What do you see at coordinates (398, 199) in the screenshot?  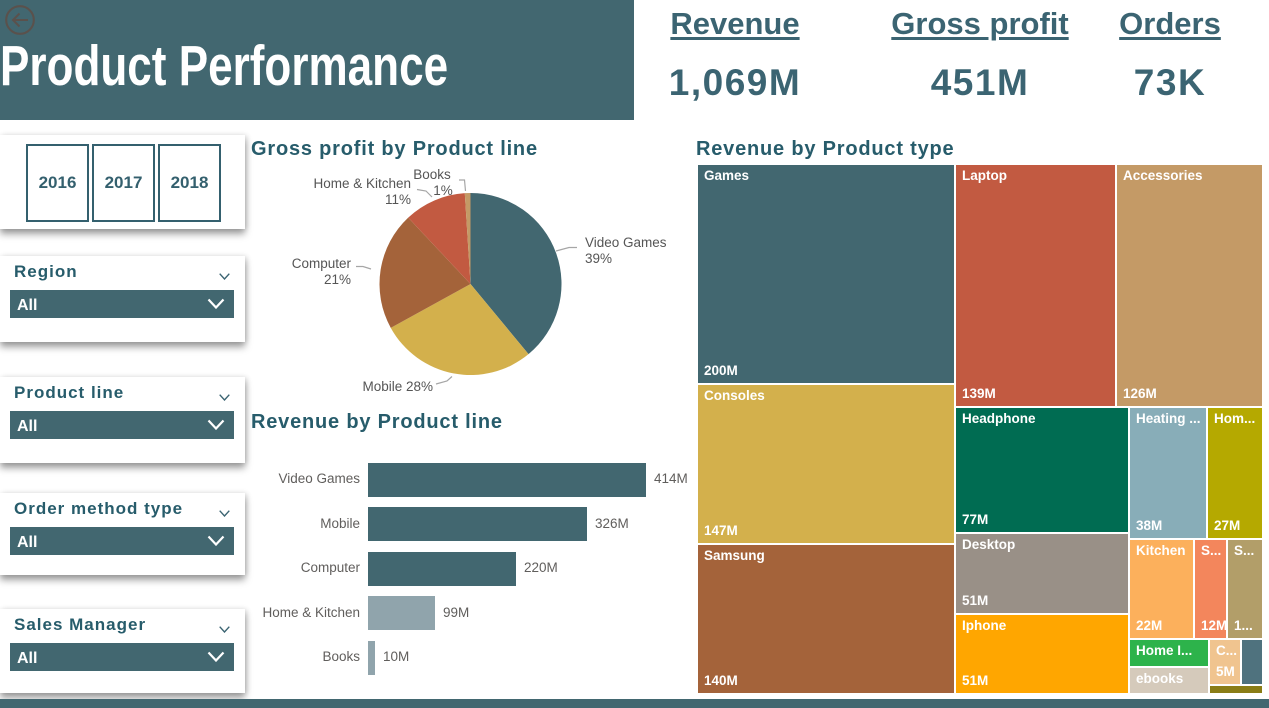 I see `svg-text: 11%` at bounding box center [398, 199].